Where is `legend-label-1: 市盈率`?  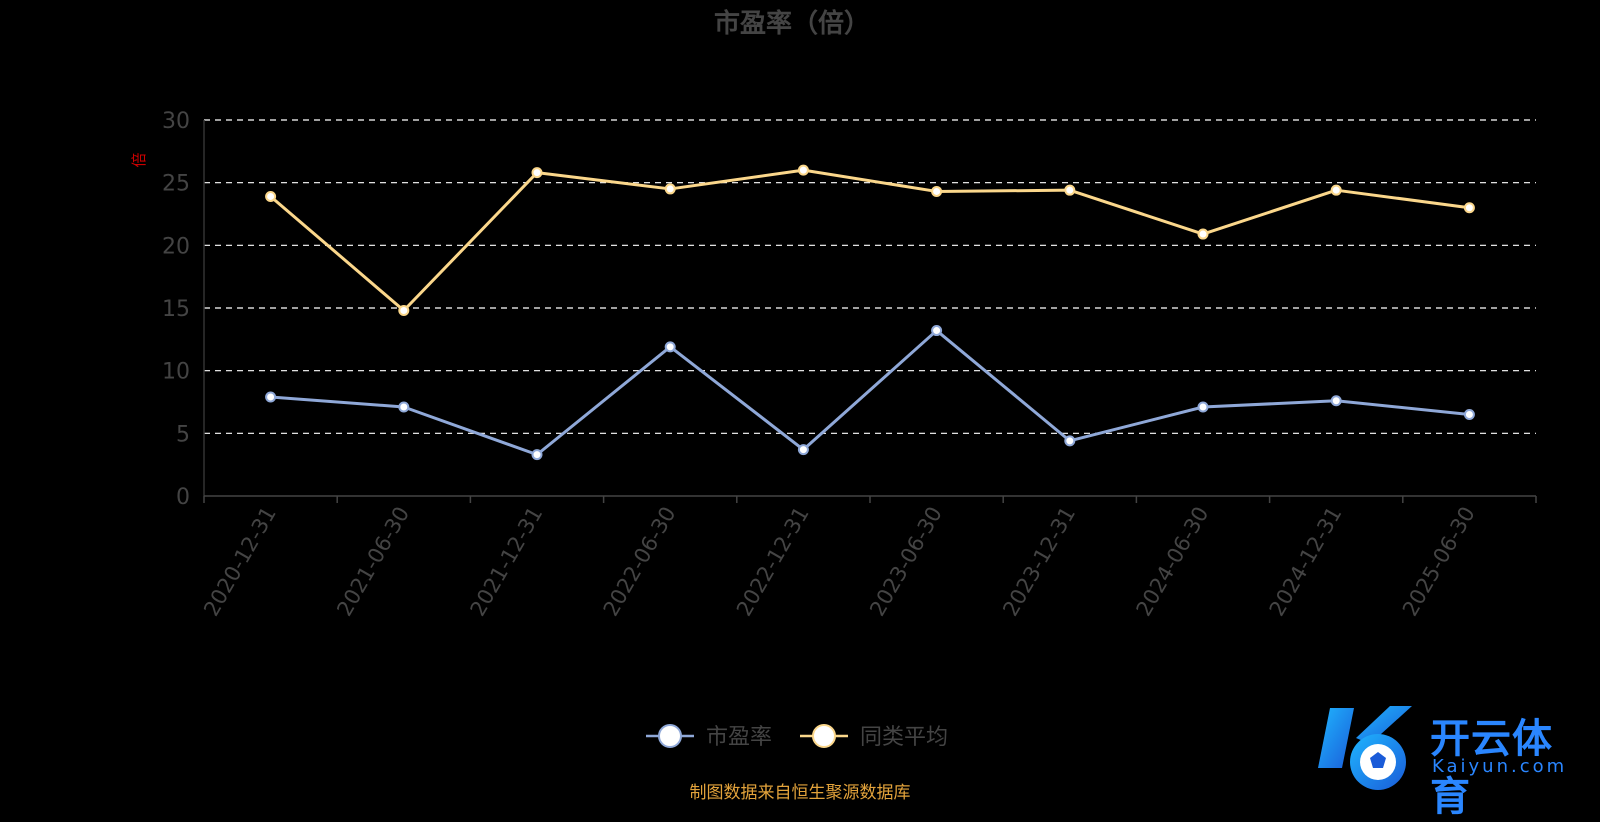 legend-label-1: 市盈率 is located at coordinates (739, 737).